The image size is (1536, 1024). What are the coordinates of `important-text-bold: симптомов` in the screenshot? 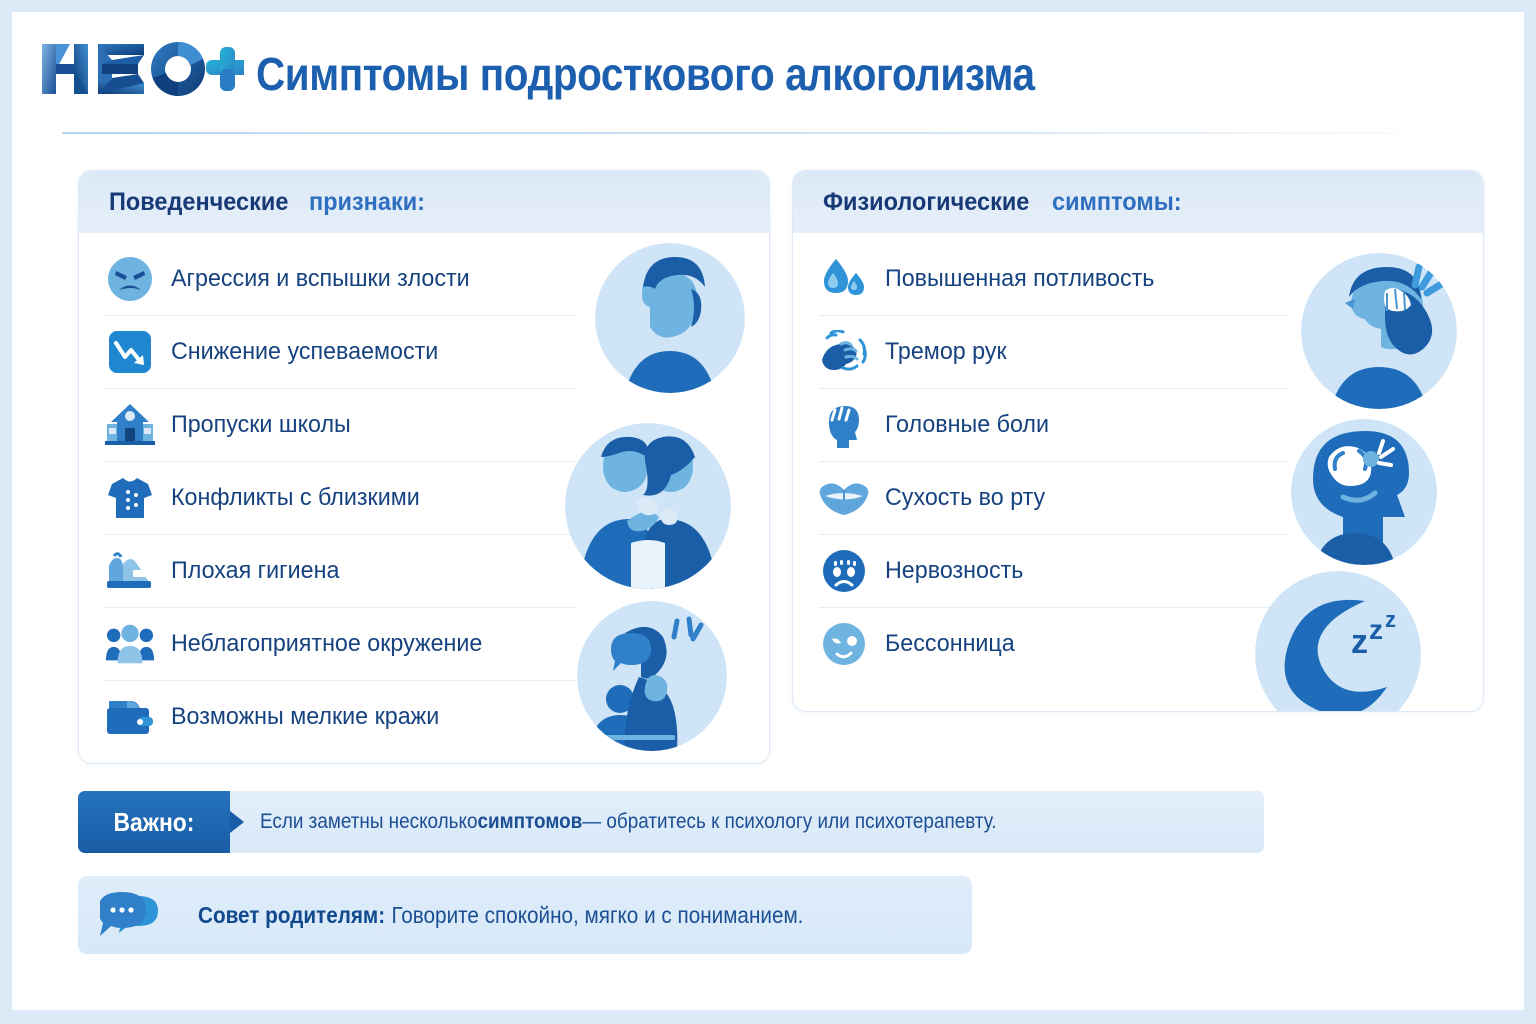 It's located at (530, 821).